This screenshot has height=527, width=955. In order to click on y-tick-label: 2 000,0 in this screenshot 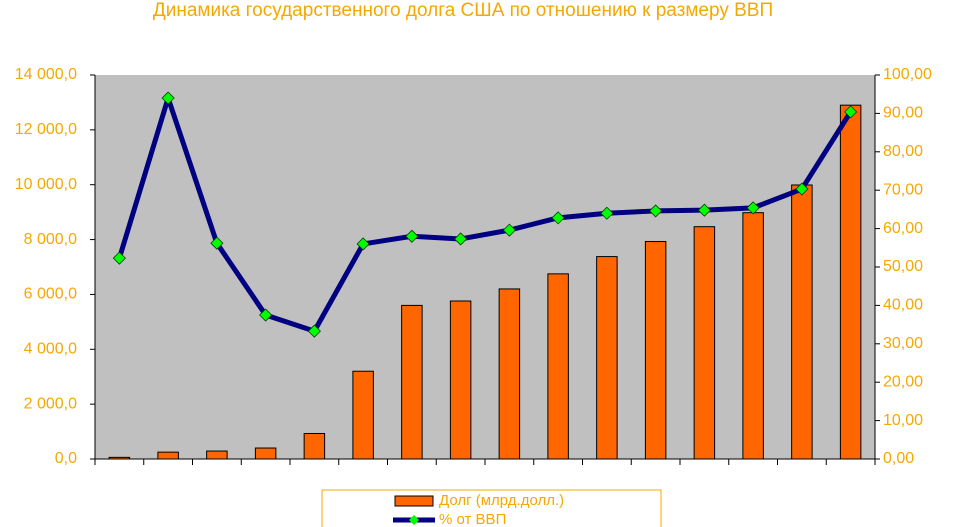, I will do `click(50, 403)`.